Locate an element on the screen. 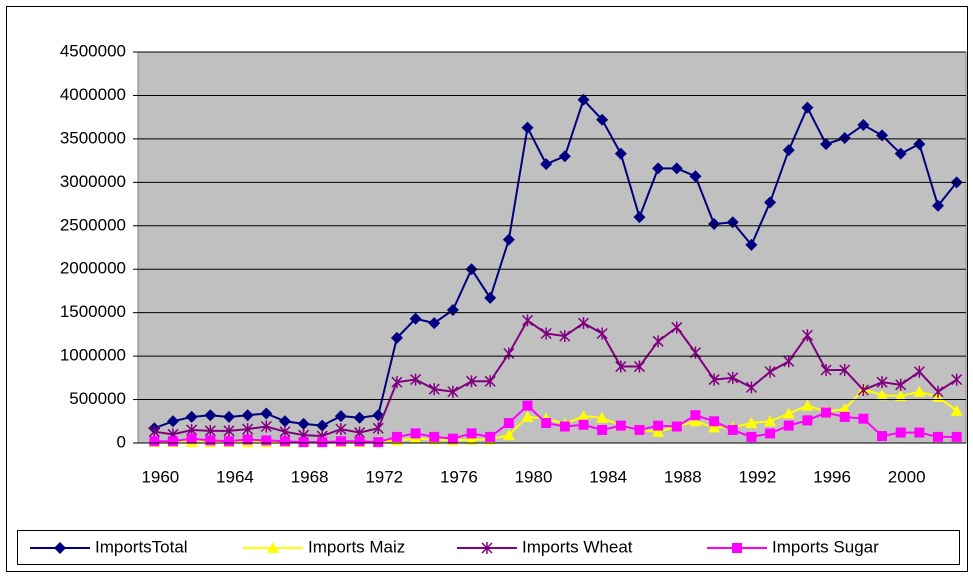 This screenshot has height=578, width=973. x-tick-label: 1964 is located at coordinates (235, 476).